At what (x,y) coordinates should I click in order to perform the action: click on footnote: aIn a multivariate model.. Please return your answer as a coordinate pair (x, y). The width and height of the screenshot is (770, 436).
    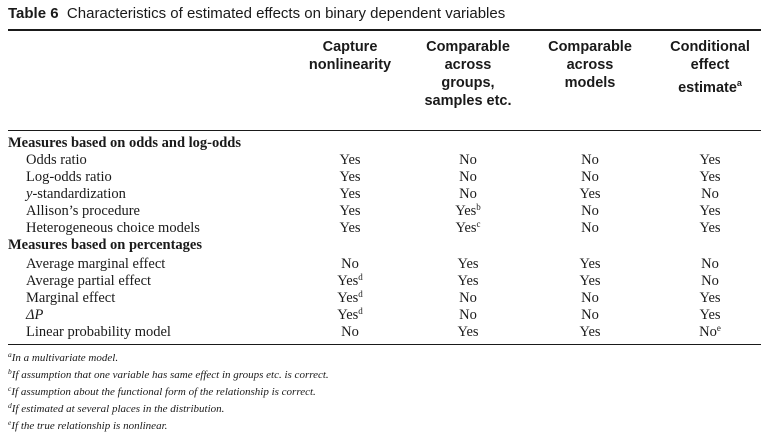
    Looking at the image, I should click on (63, 358).